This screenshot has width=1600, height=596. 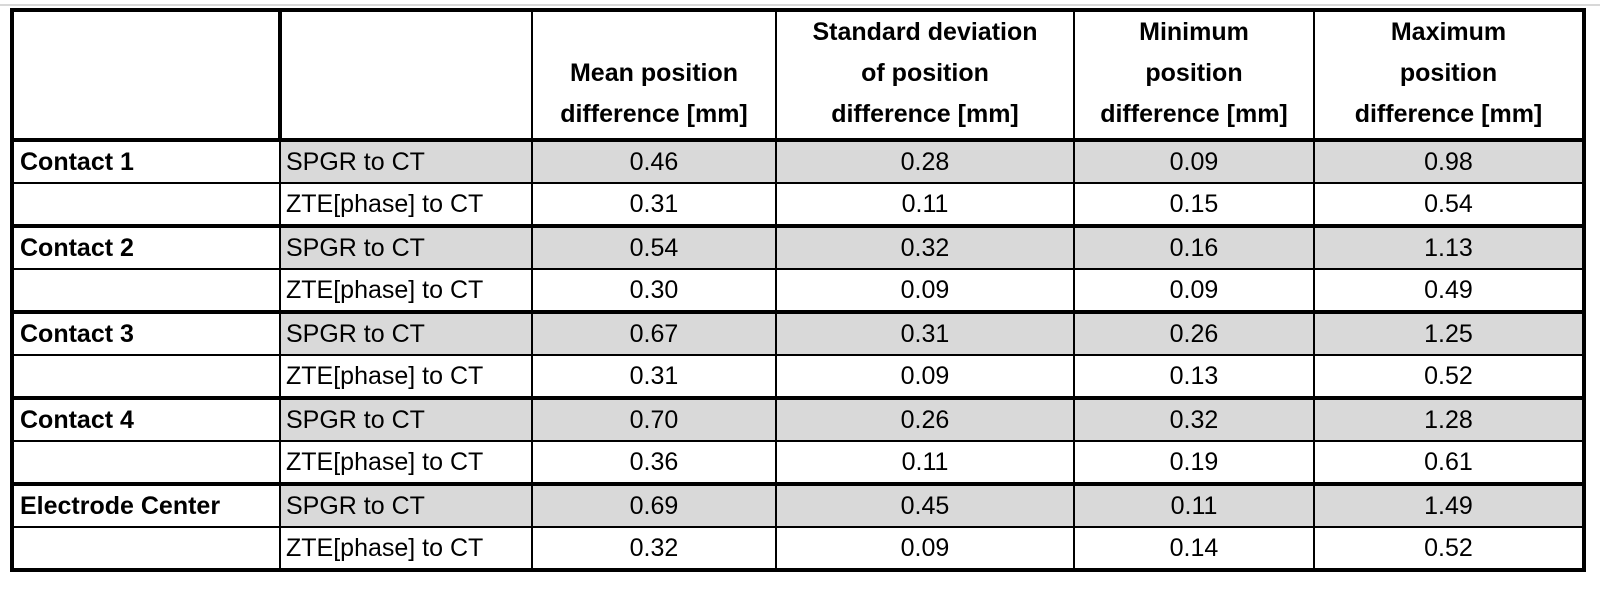 I want to click on value-cell-std: 0.26, so click(x=925, y=419).